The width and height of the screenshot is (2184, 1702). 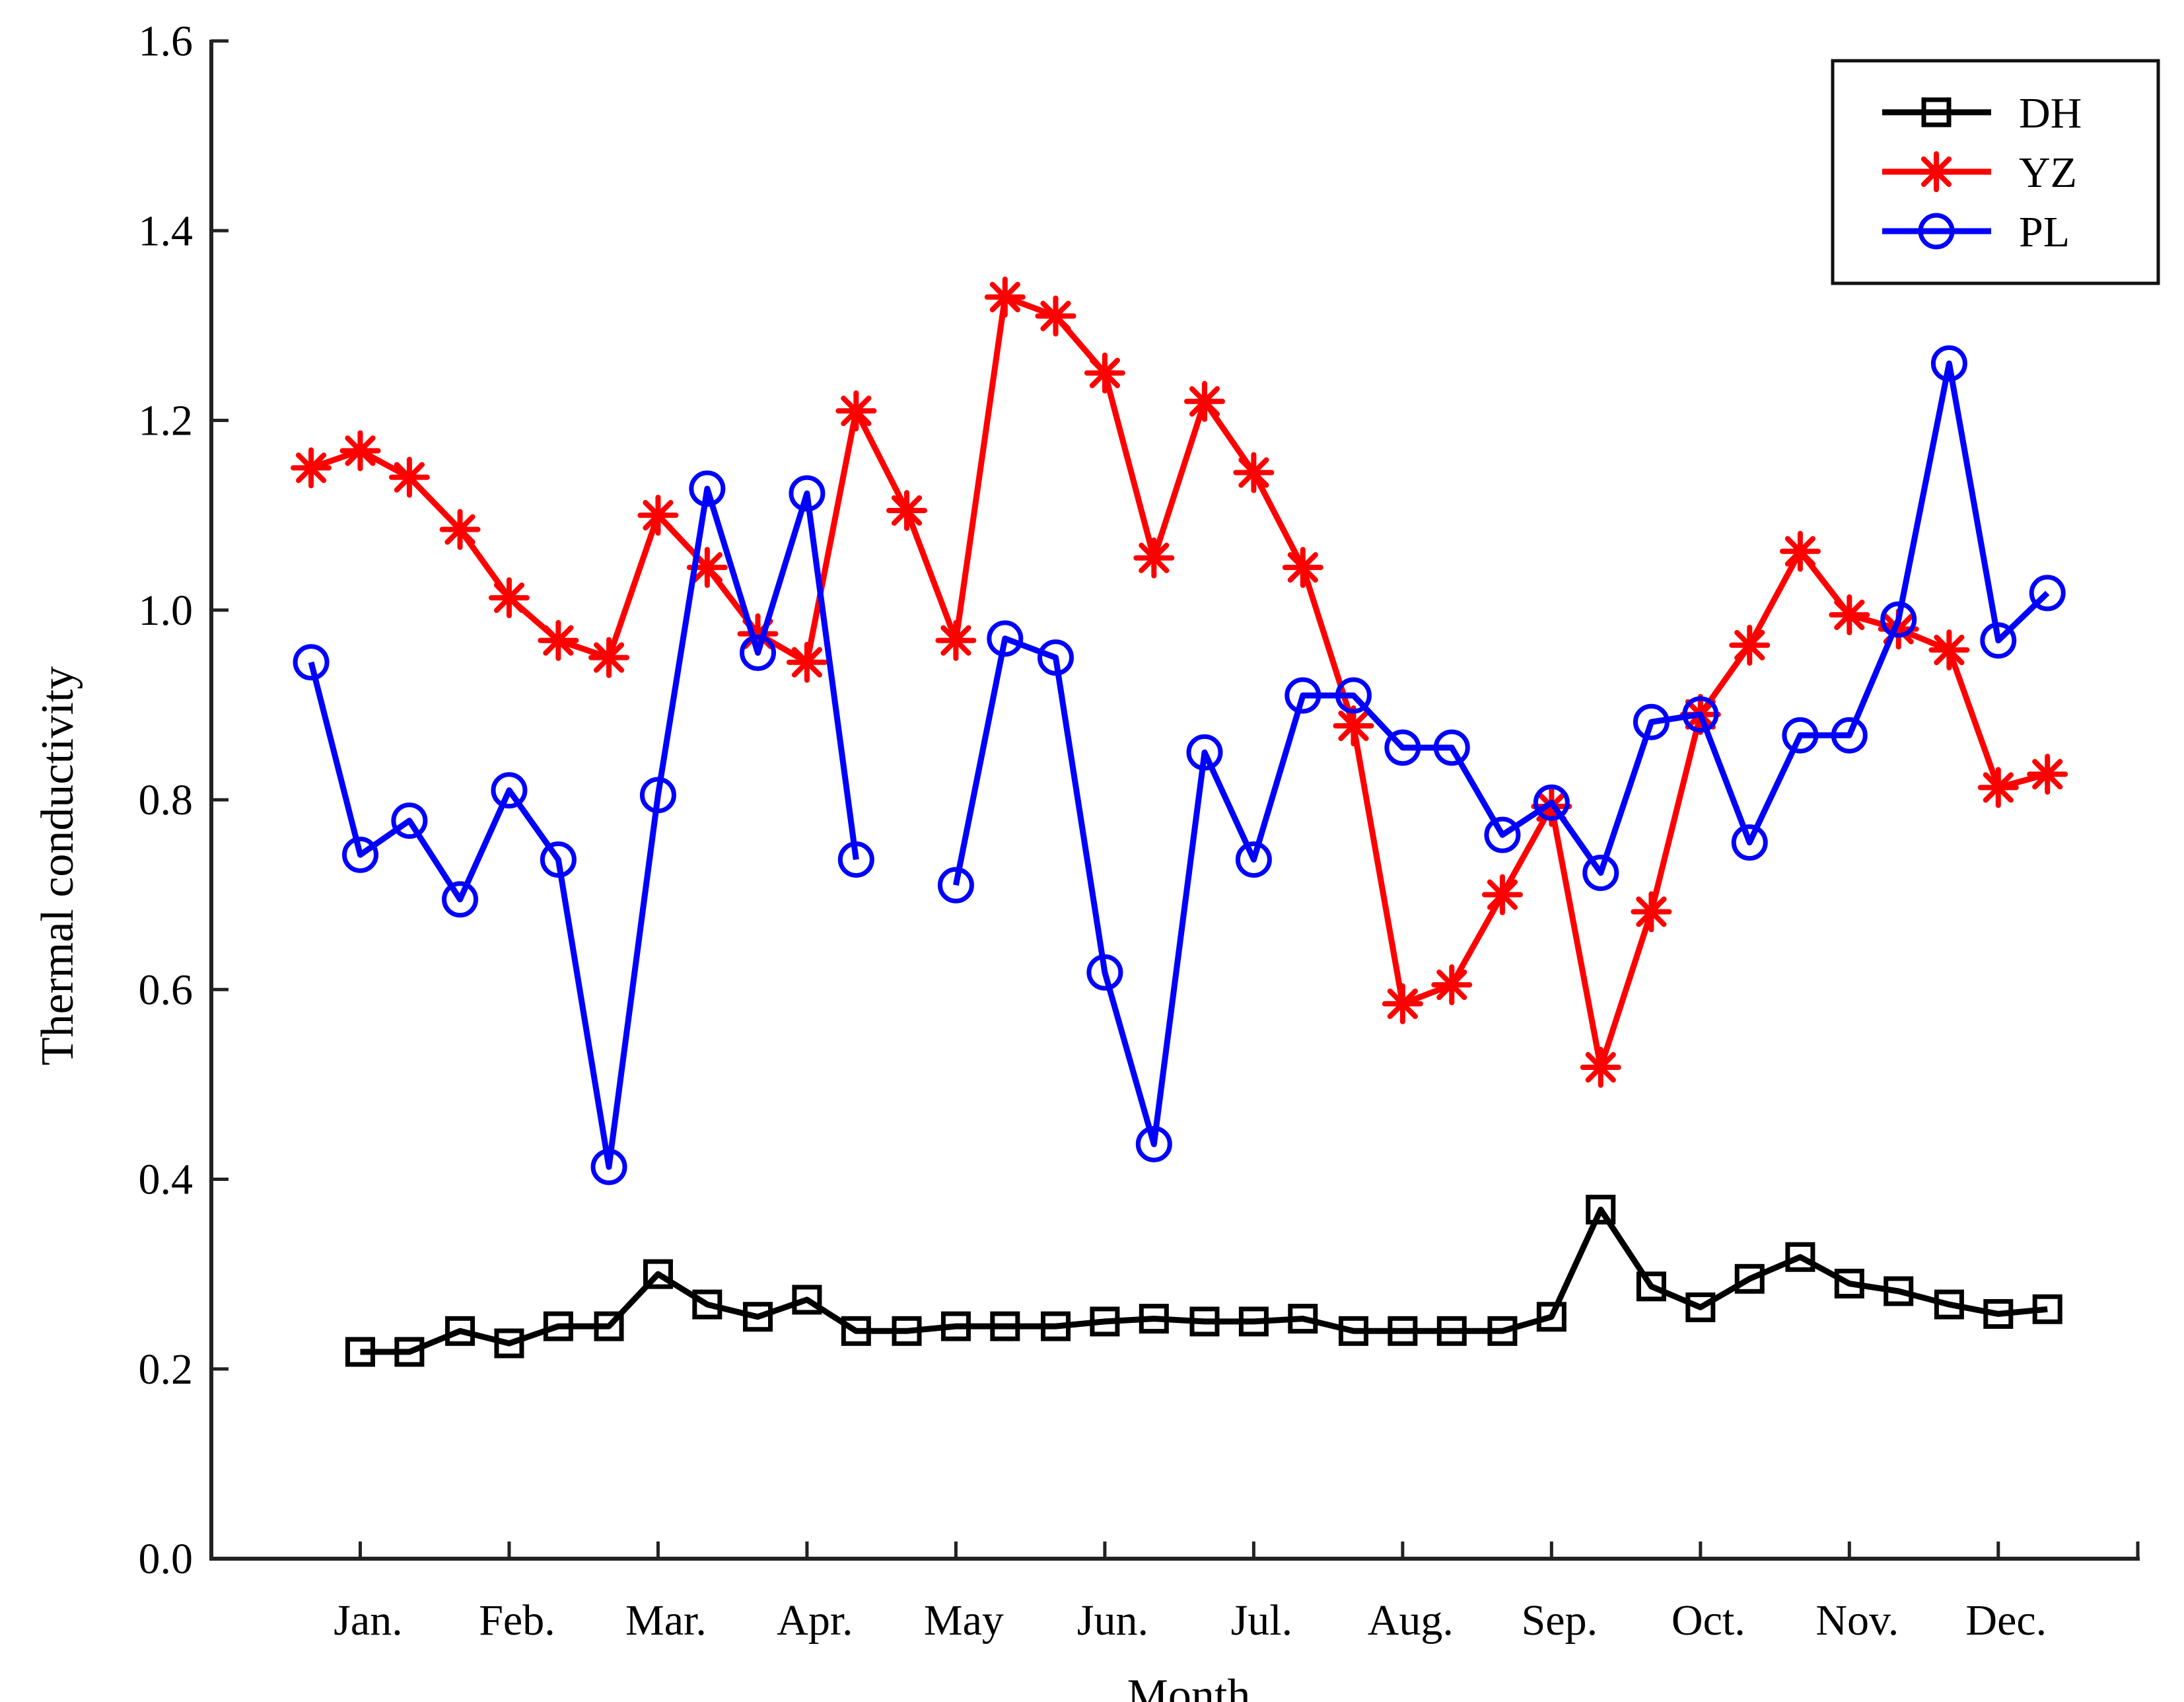 I want to click on x-tick-label: Dec., so click(x=2006, y=1620).